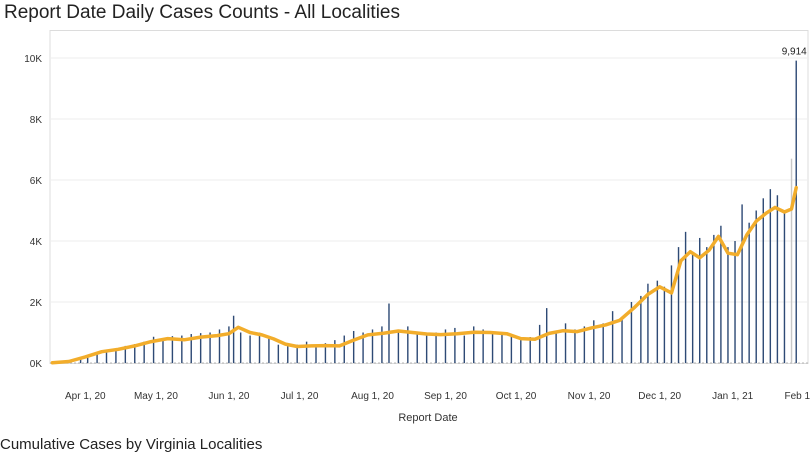 Image resolution: width=810 pixels, height=453 pixels. What do you see at coordinates (733, 396) in the screenshot?
I see `x-tick-label: Jan 1, 21` at bounding box center [733, 396].